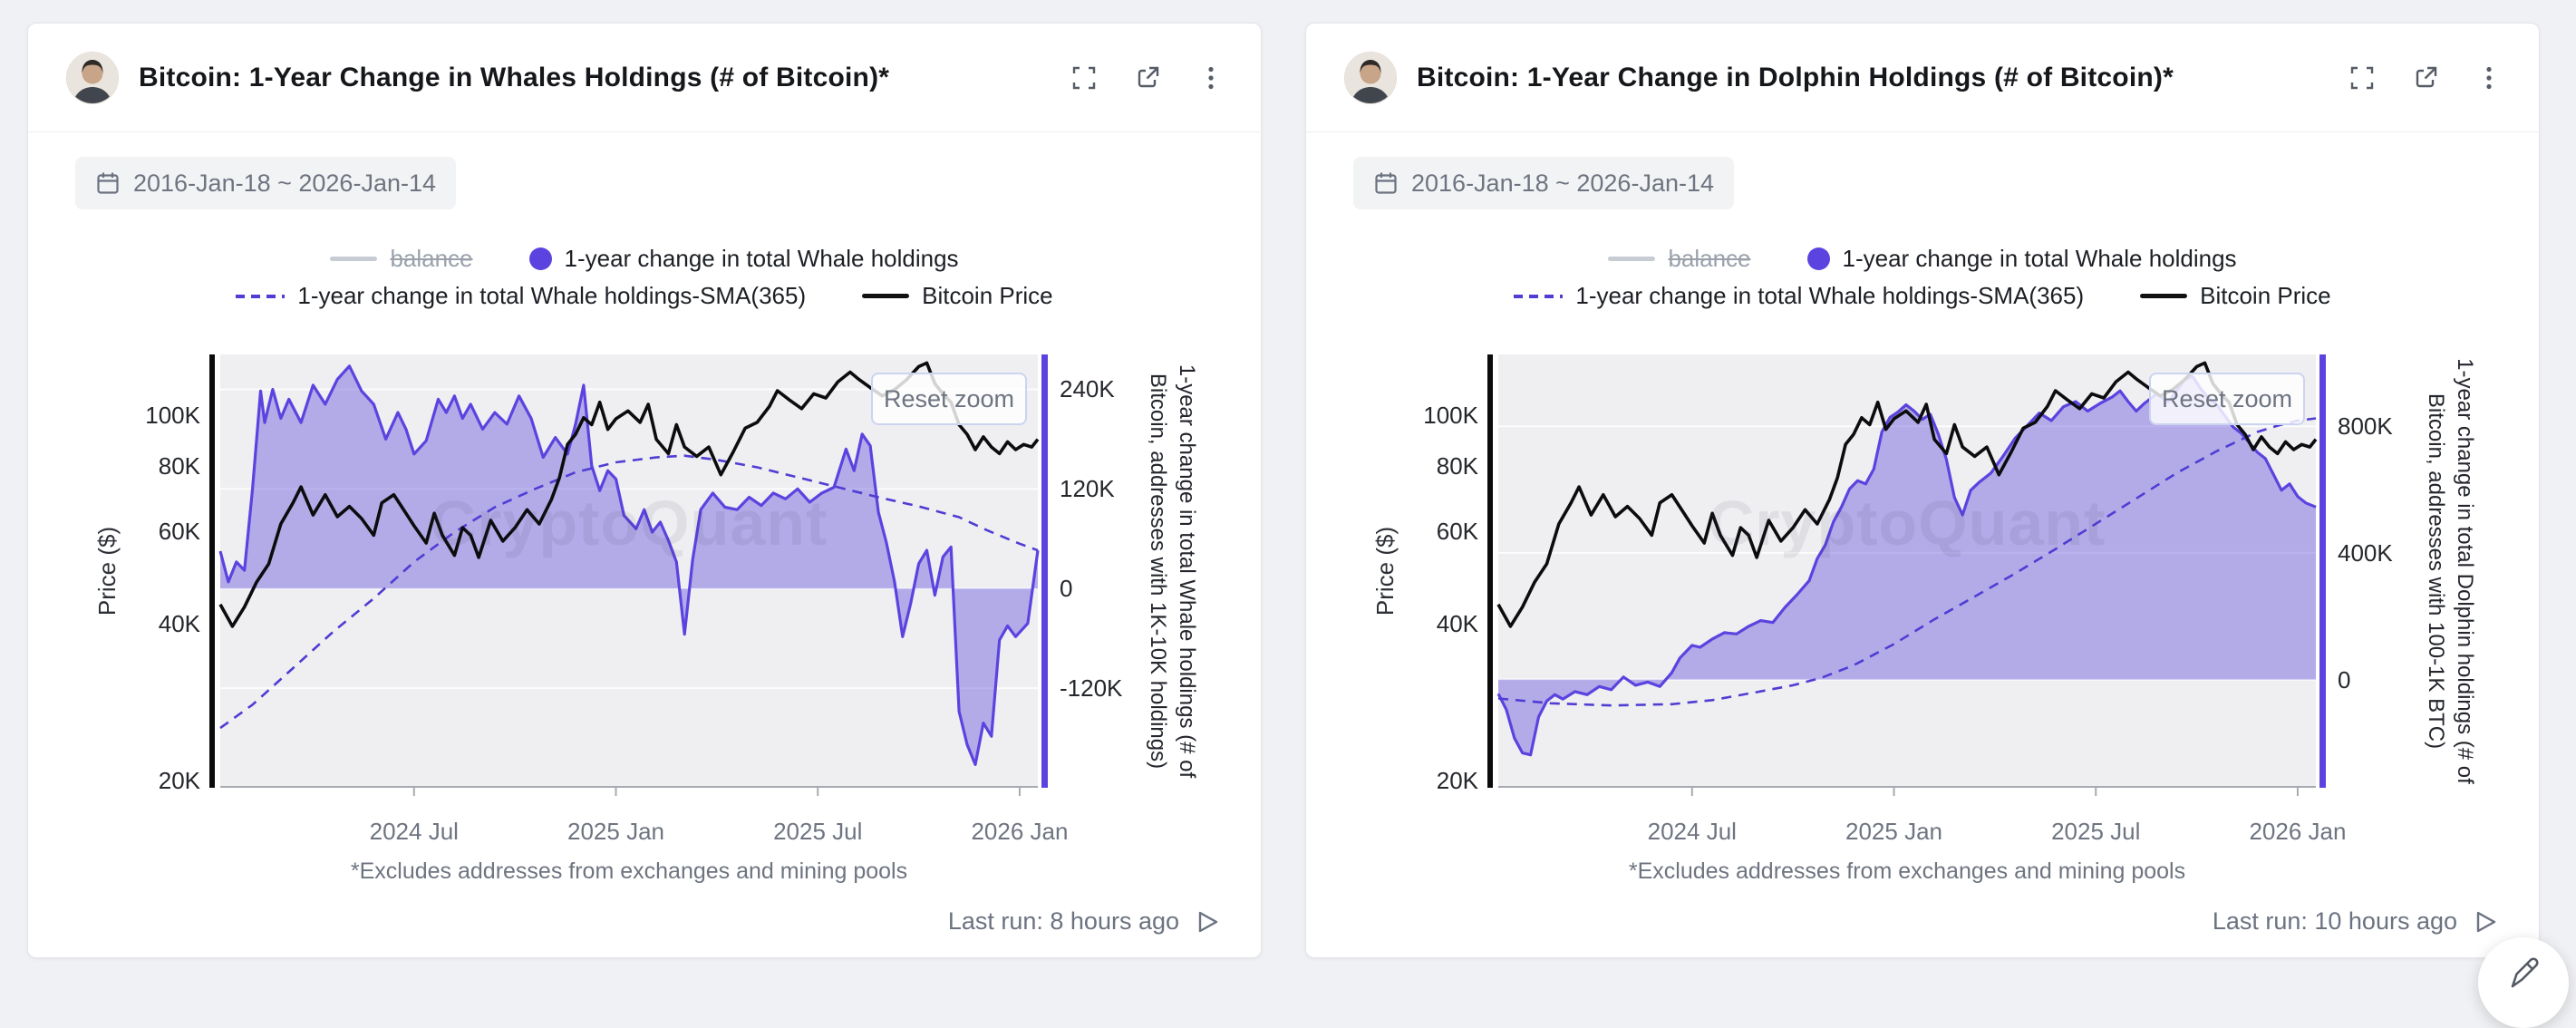 The image size is (2576, 1028). What do you see at coordinates (2365, 426) in the screenshot?
I see `change-tick-label: 800K` at bounding box center [2365, 426].